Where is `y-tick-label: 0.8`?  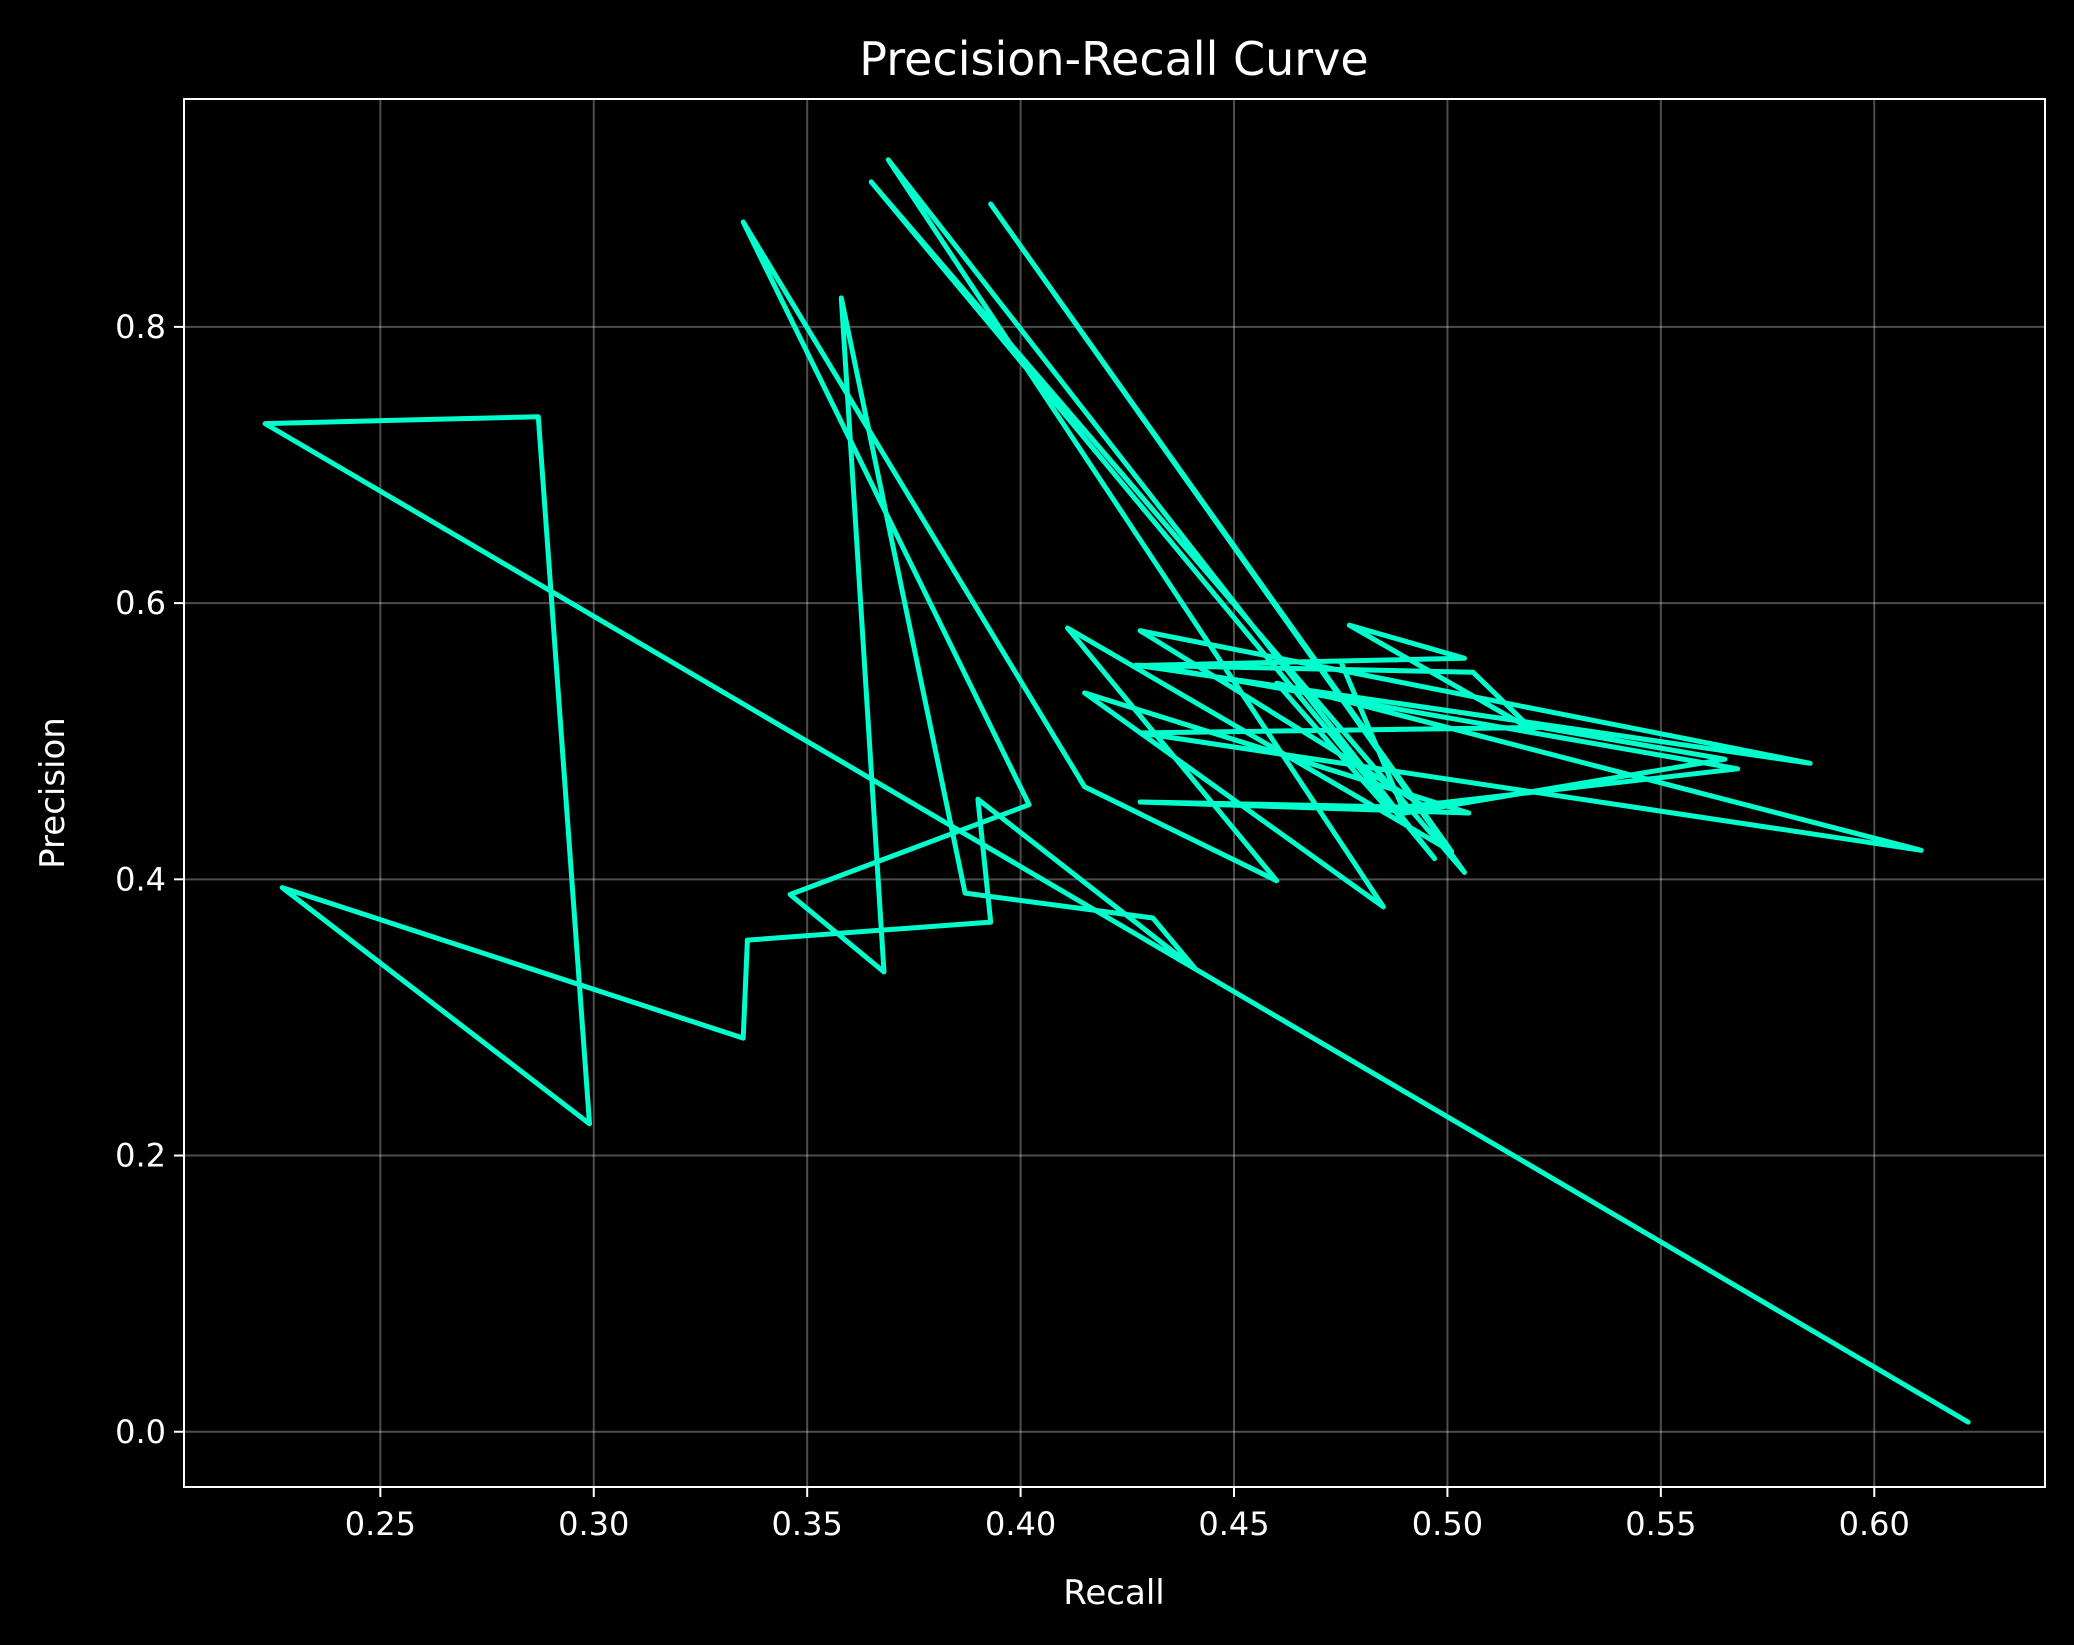 y-tick-label: 0.8 is located at coordinates (140, 327).